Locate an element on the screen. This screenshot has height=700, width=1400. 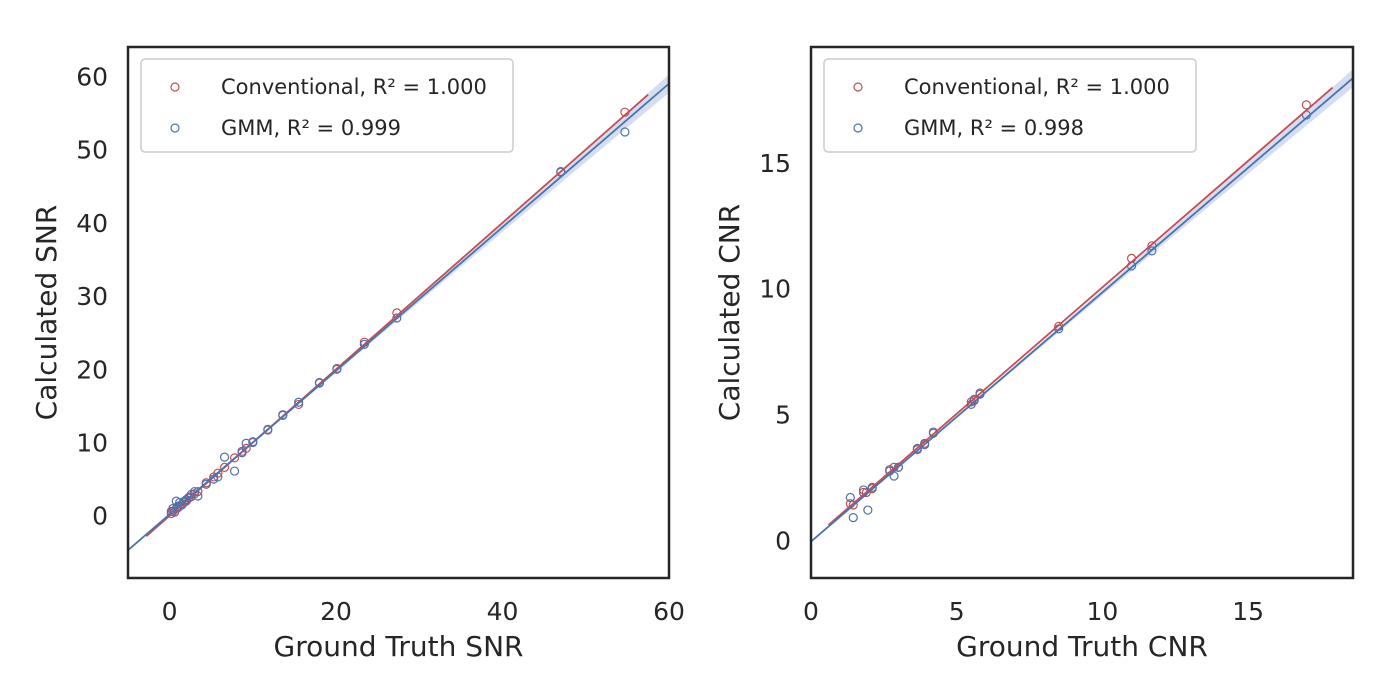
legend: Conventional, R² = 1.000 GMM, R² = 0.998 is located at coordinates (1010, 105).